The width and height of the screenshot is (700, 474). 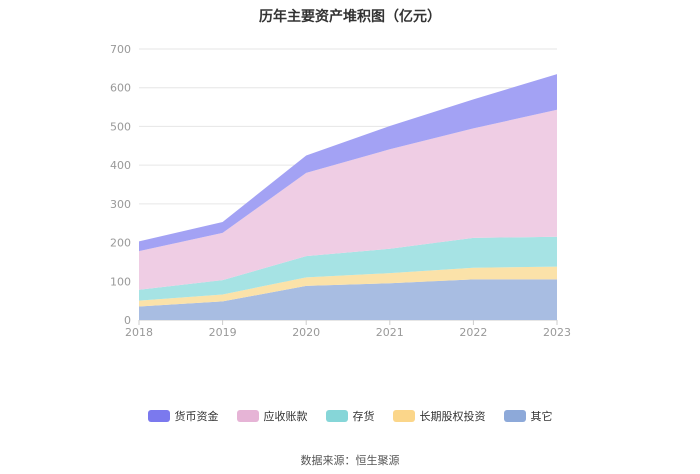 I want to click on legend-item: 其它, so click(x=528, y=416).